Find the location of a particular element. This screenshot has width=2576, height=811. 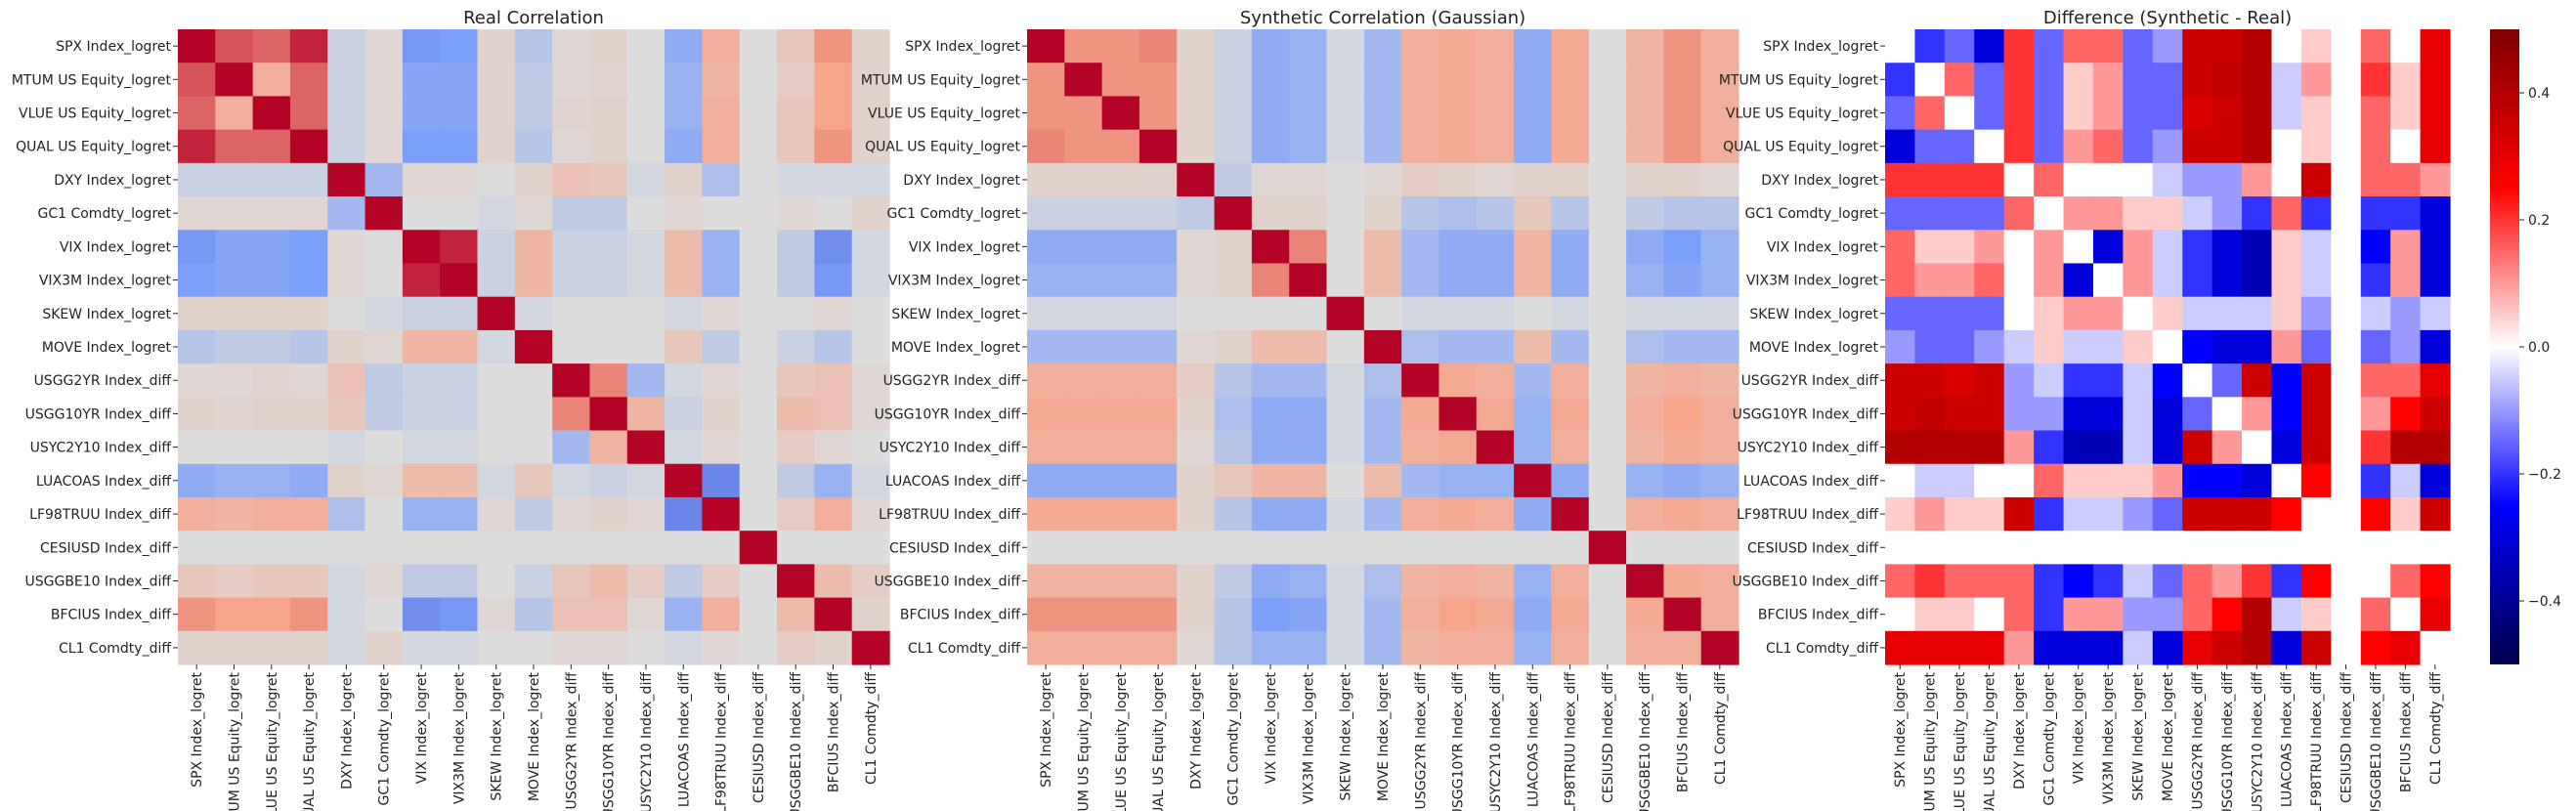

x-tick-label: LF98TRUU Index_diff is located at coordinates (1571, 741).